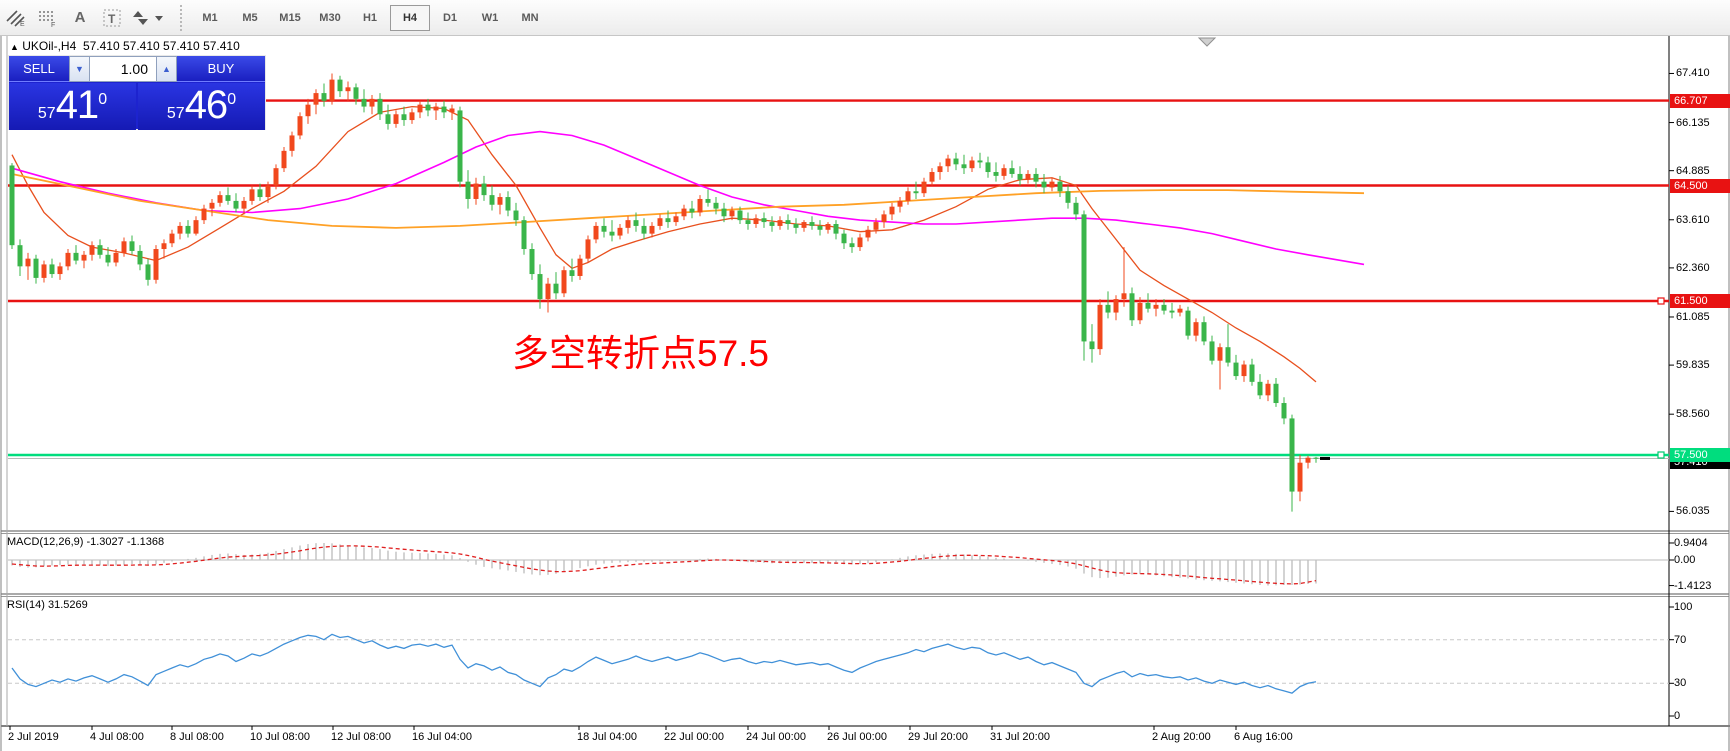 The width and height of the screenshot is (1730, 751). What do you see at coordinates (442, 737) in the screenshot?
I see `time-axis-label: 16 Jul 04:00` at bounding box center [442, 737].